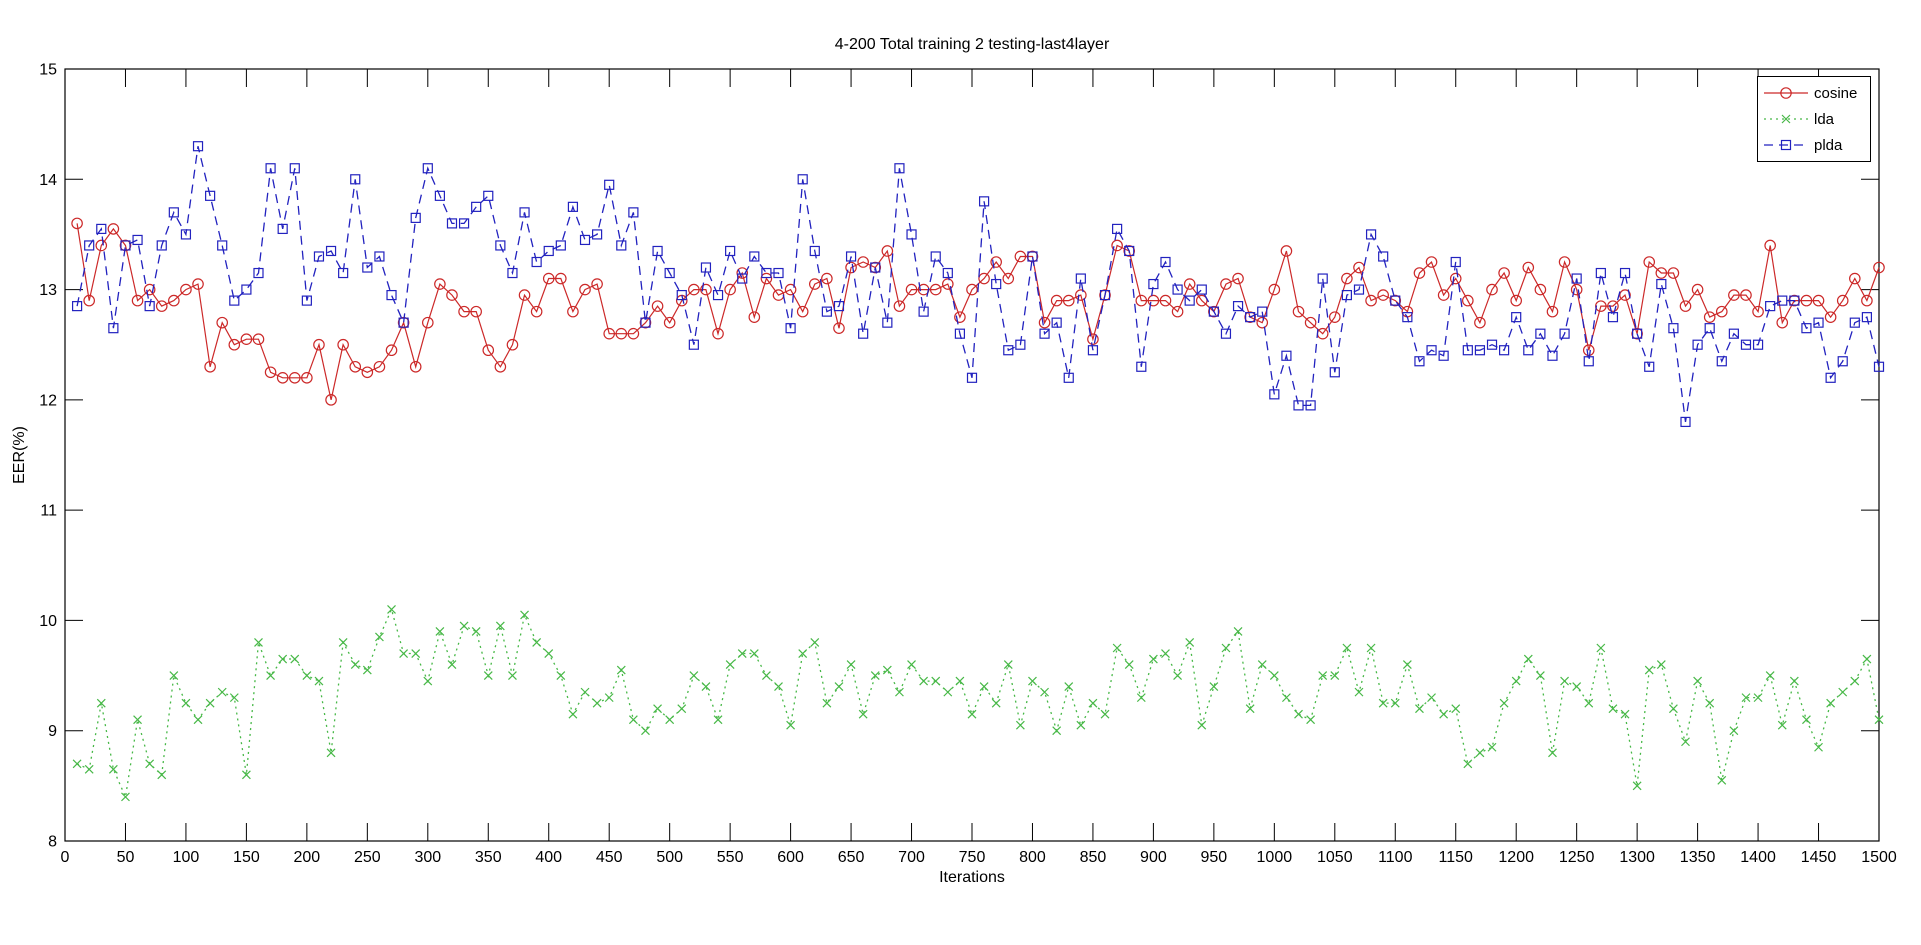 This screenshot has height=945, width=1921. I want to click on svg-text: 50, so click(126, 857).